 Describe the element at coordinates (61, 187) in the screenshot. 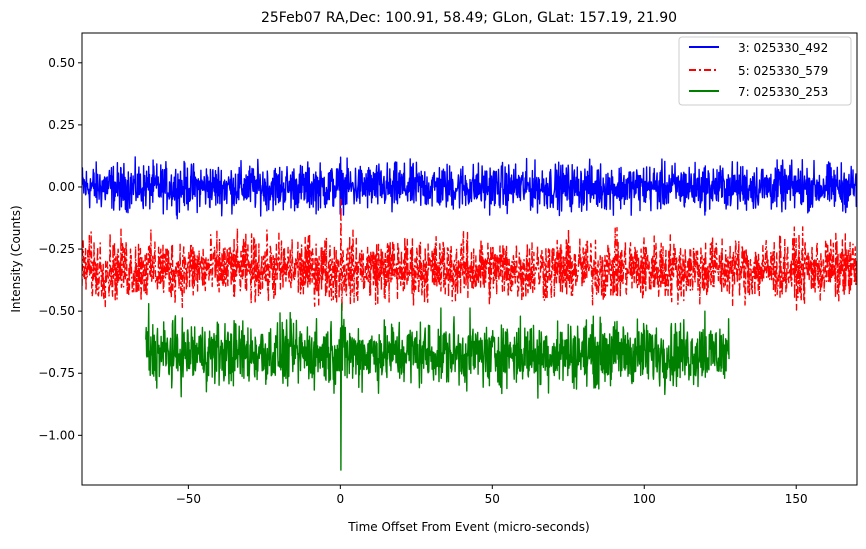

I see `y-tick-label: 0.00` at that location.